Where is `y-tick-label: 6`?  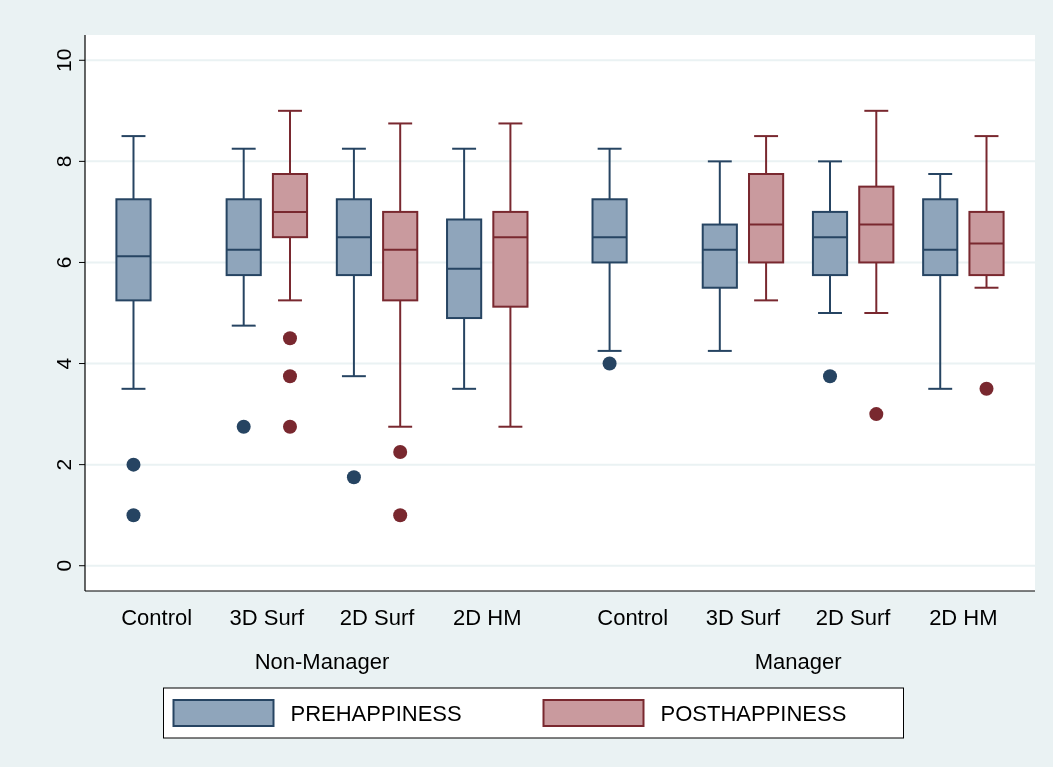 y-tick-label: 6 is located at coordinates (63, 262).